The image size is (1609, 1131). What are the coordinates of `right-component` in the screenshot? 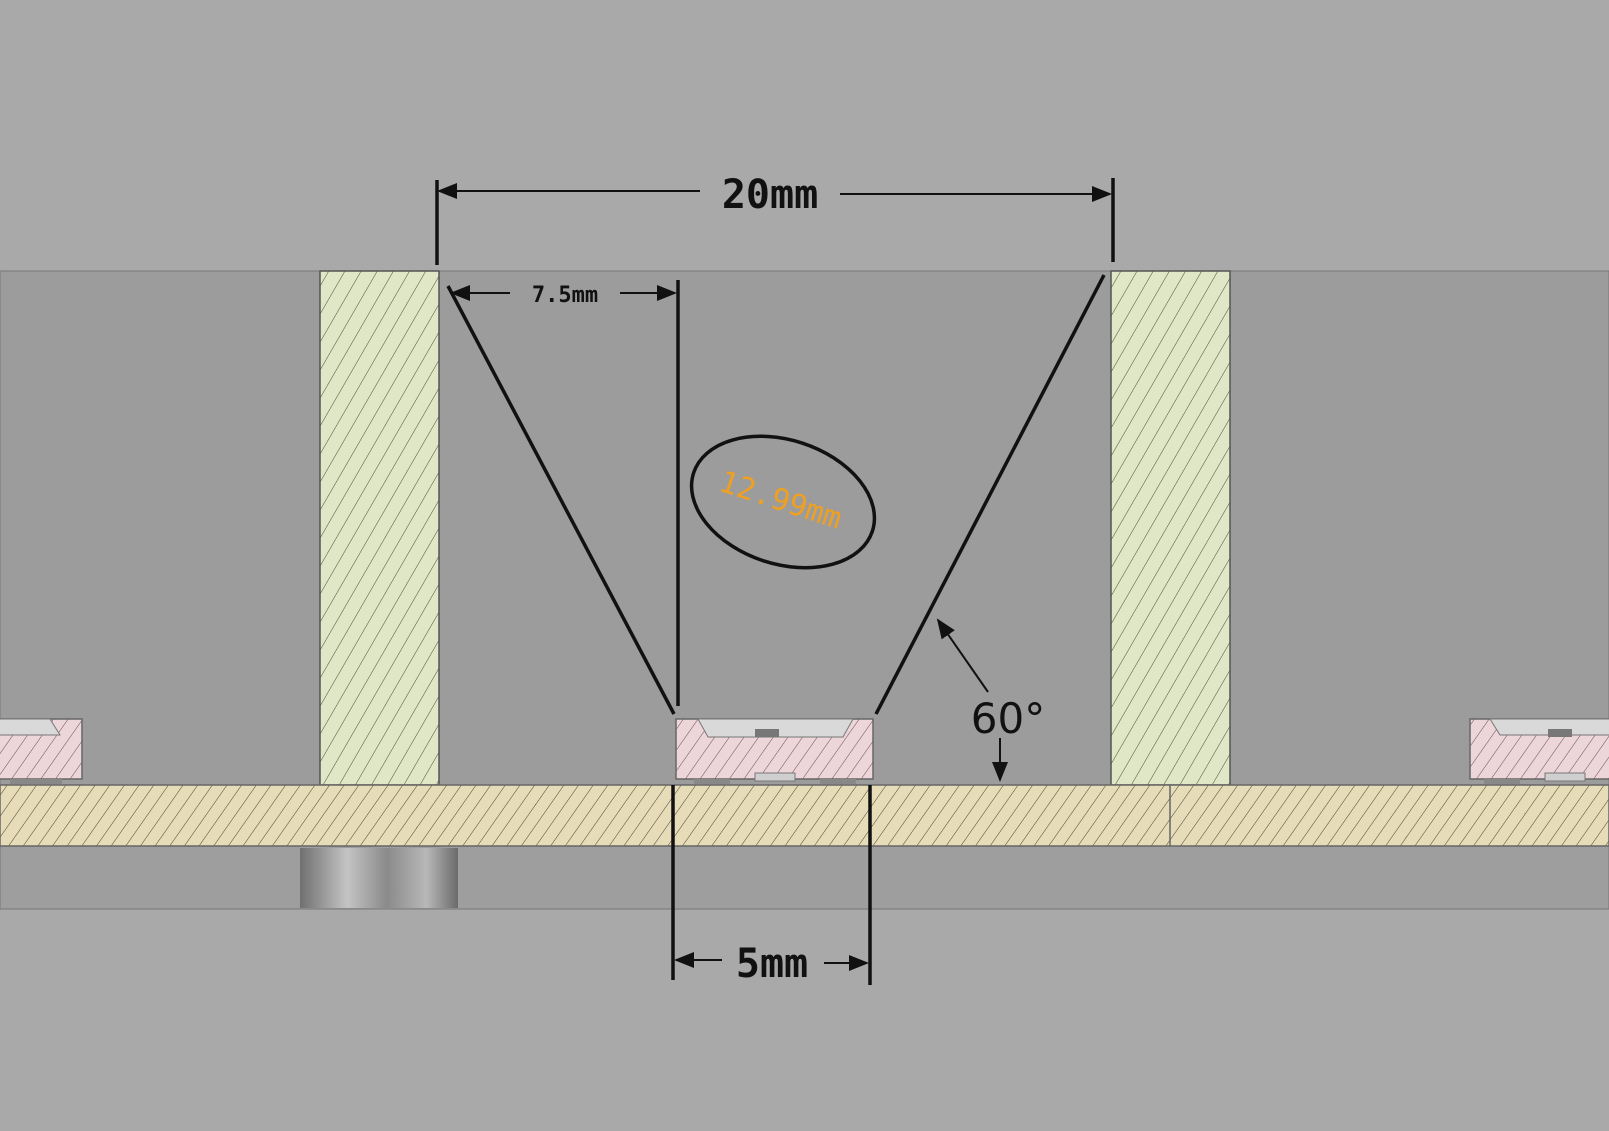 It's located at (1539, 751).